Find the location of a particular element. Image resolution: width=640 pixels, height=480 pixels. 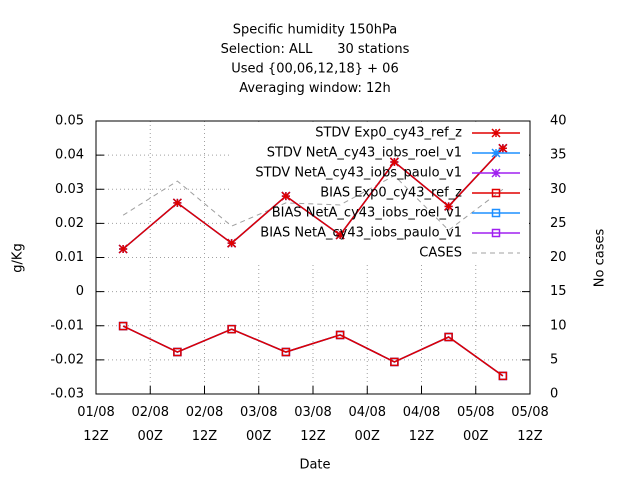

y-tick-label: -0.02 is located at coordinates (67, 359).